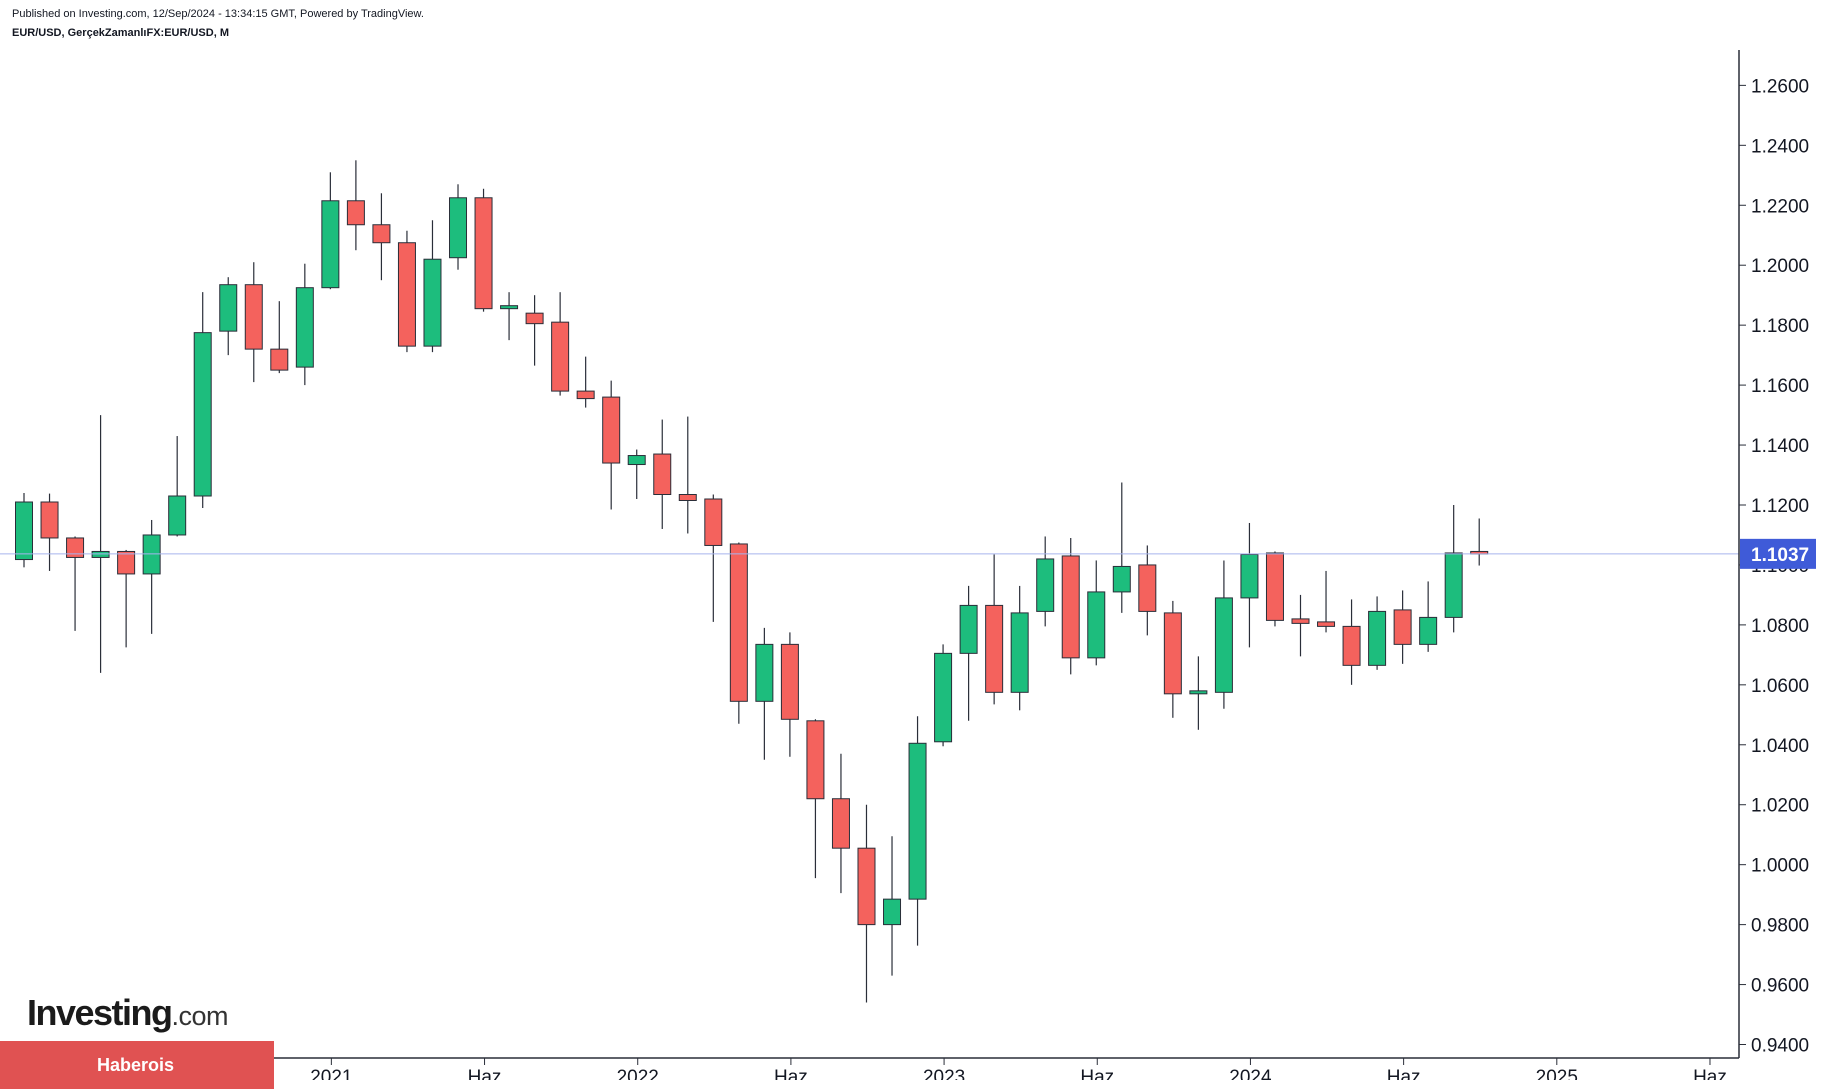 The height and width of the screenshot is (1089, 1822). I want to click on x-tick-label: 2021, so click(331, 1073).